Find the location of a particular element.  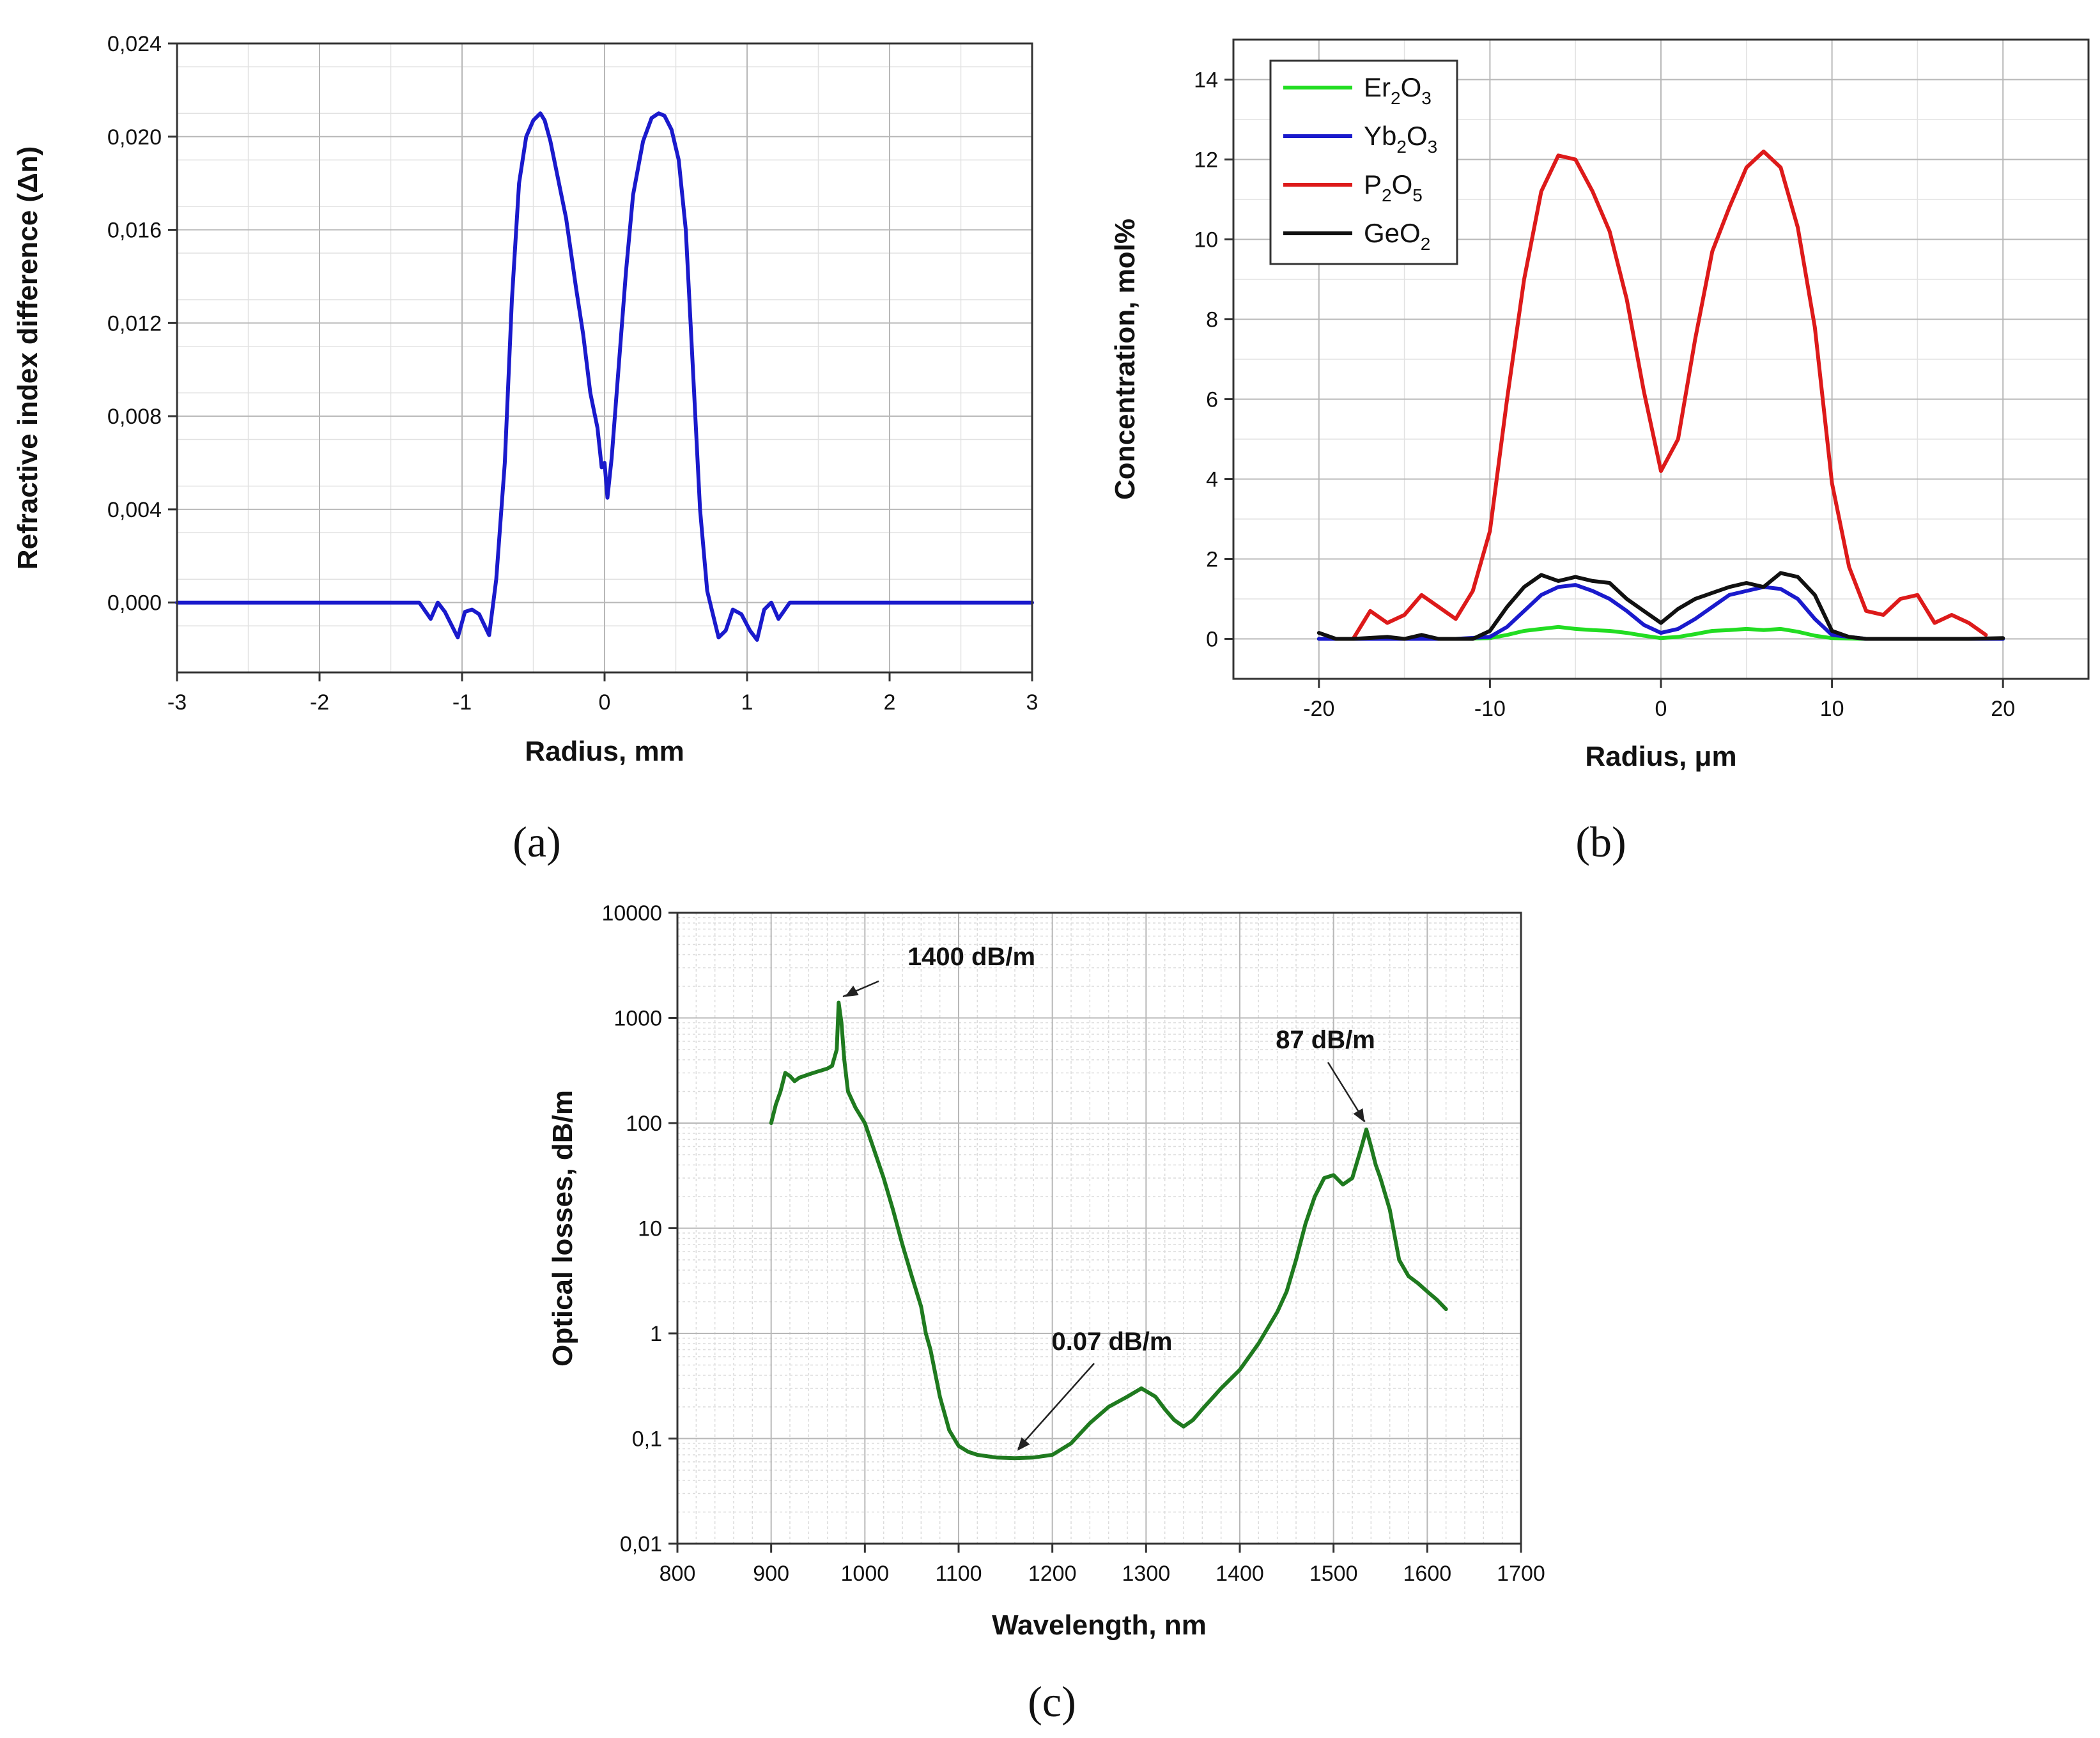

y-tick-label: 6 is located at coordinates (1212, 400).